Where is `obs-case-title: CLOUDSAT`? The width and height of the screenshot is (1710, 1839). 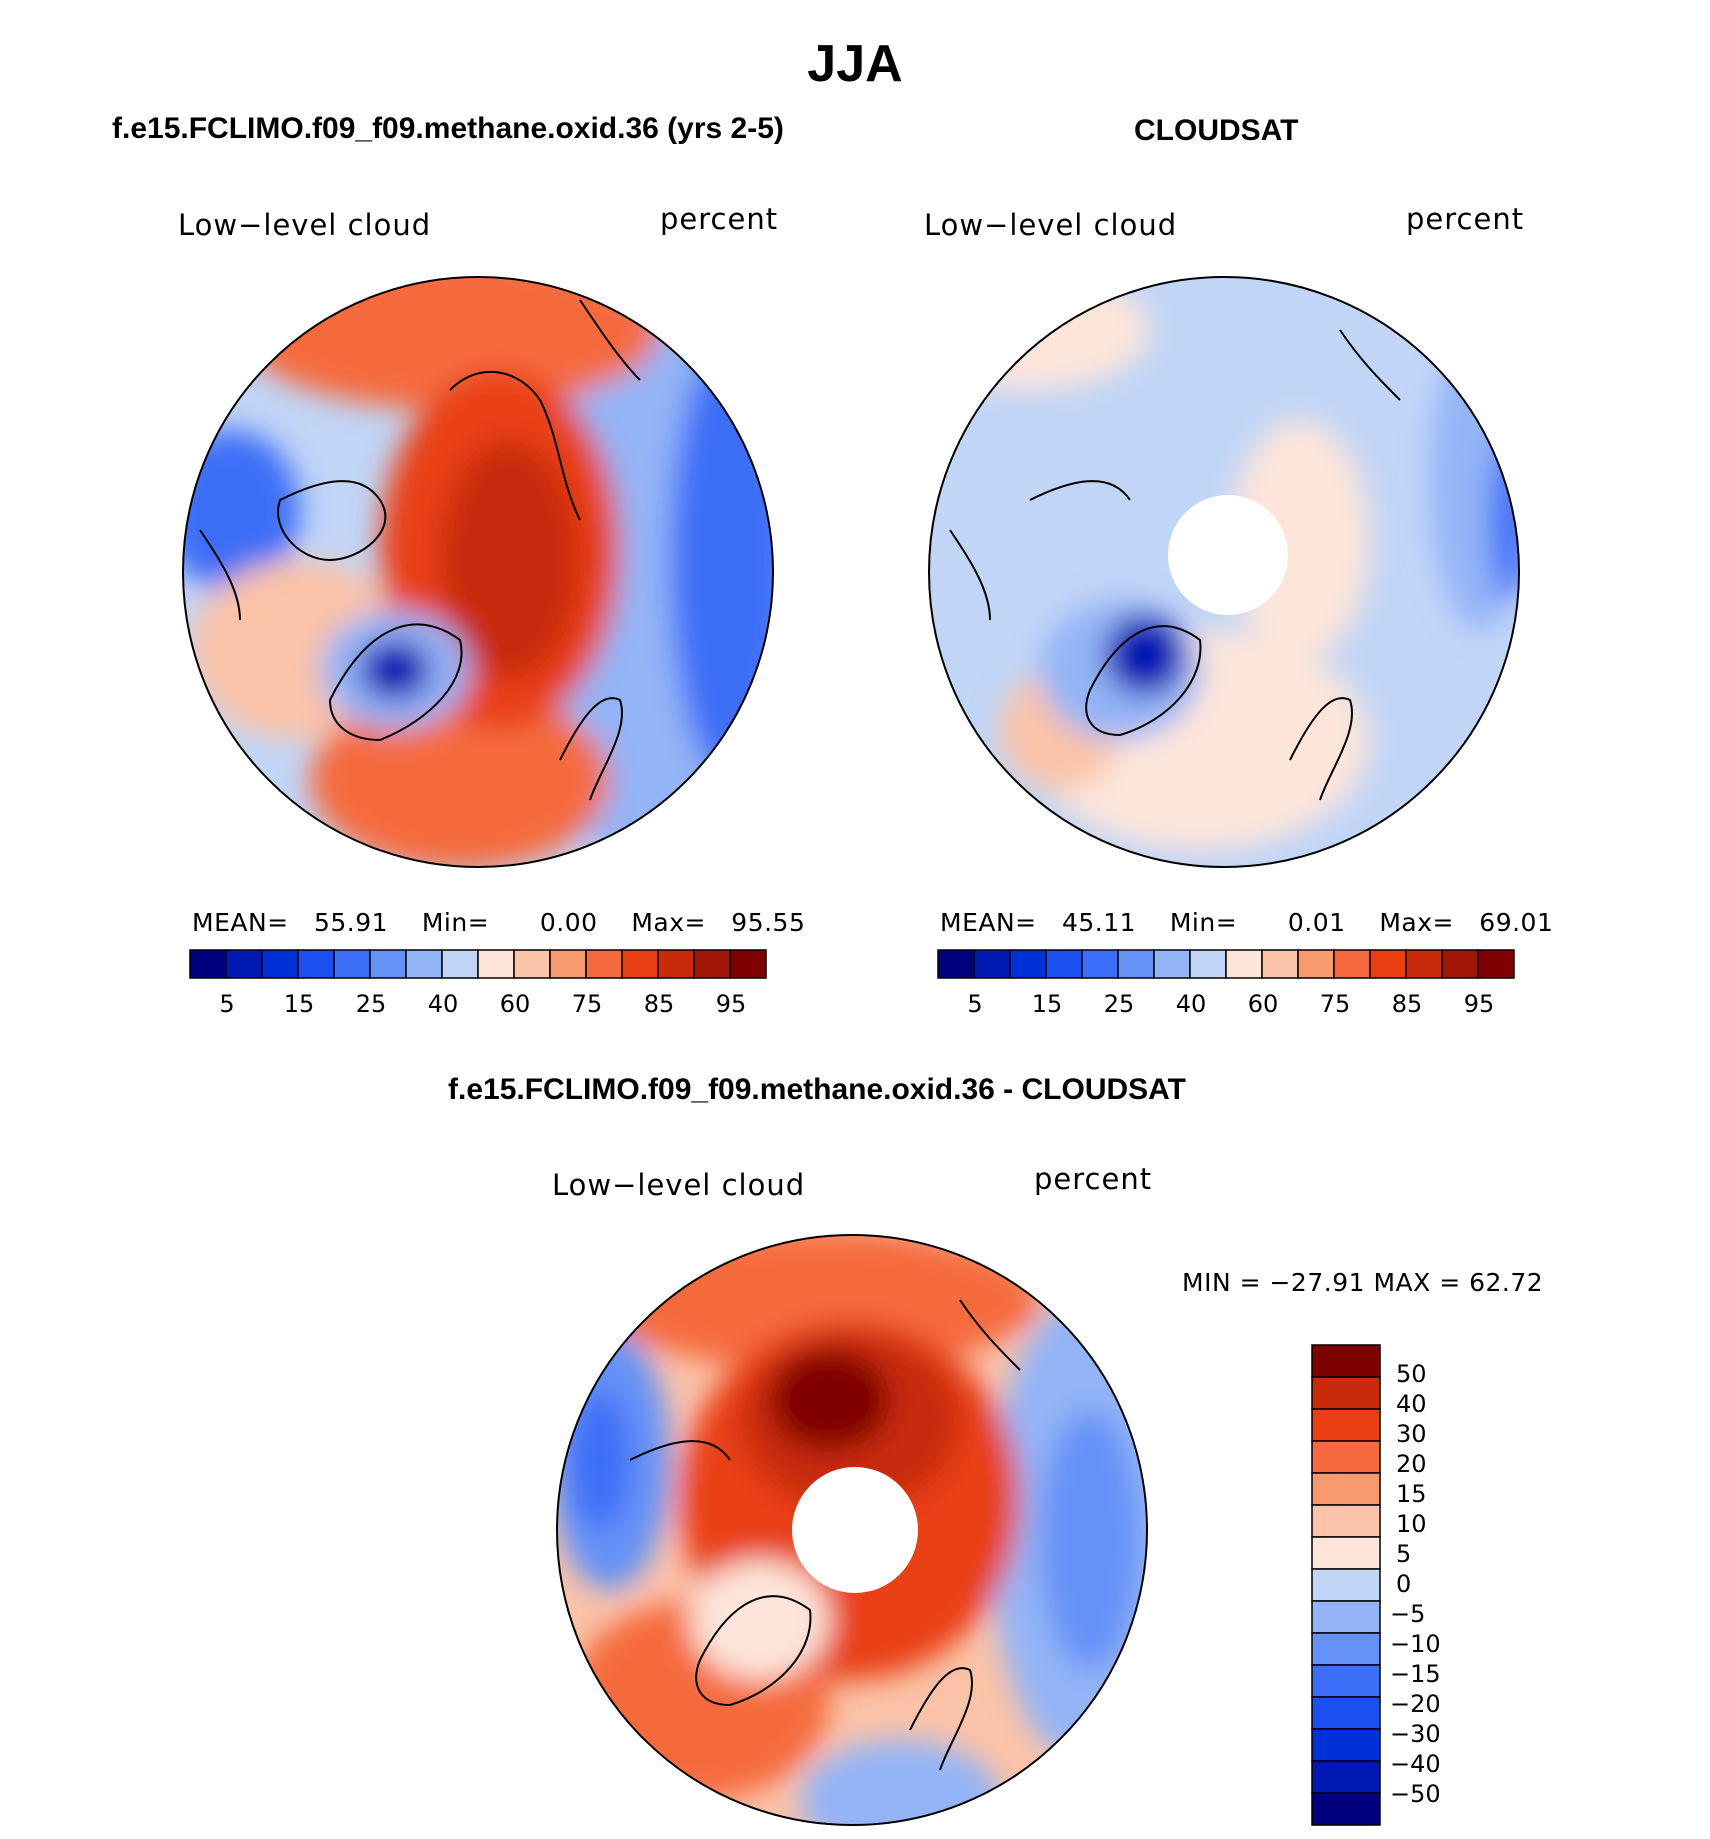
obs-case-title: CLOUDSAT is located at coordinates (1216, 130).